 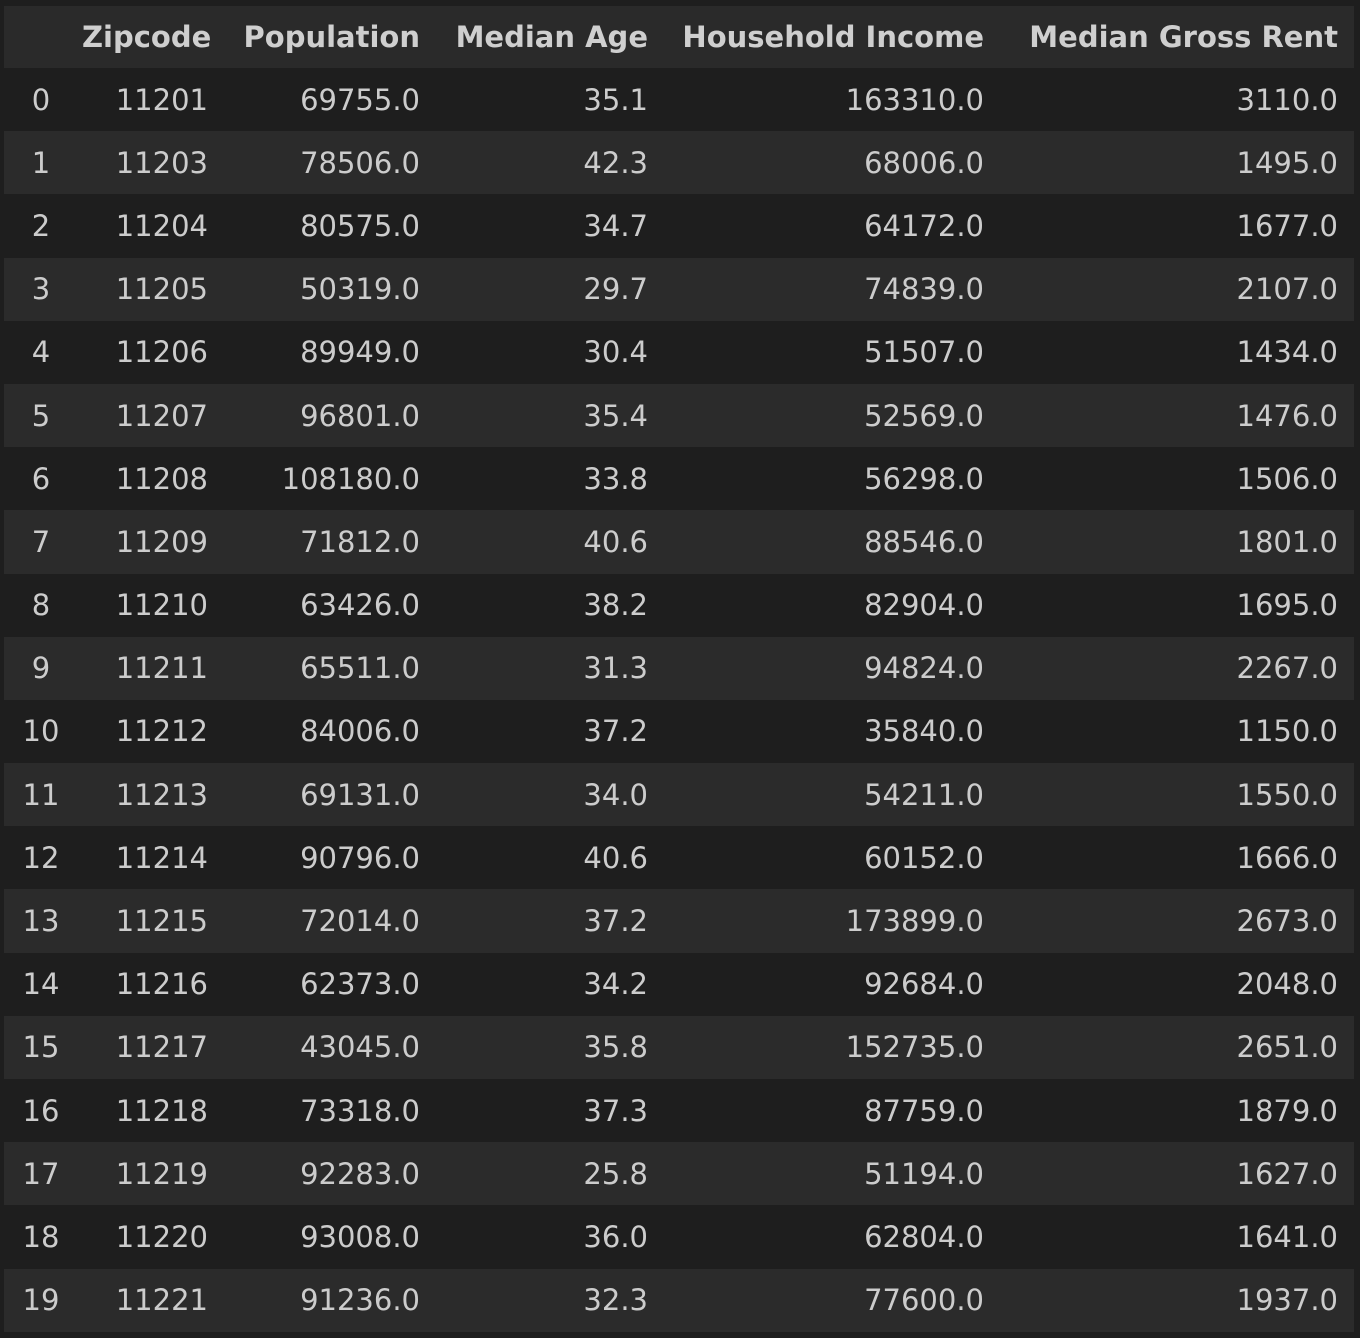 What do you see at coordinates (924, 857) in the screenshot?
I see `household-income-cell: 60152.0` at bounding box center [924, 857].